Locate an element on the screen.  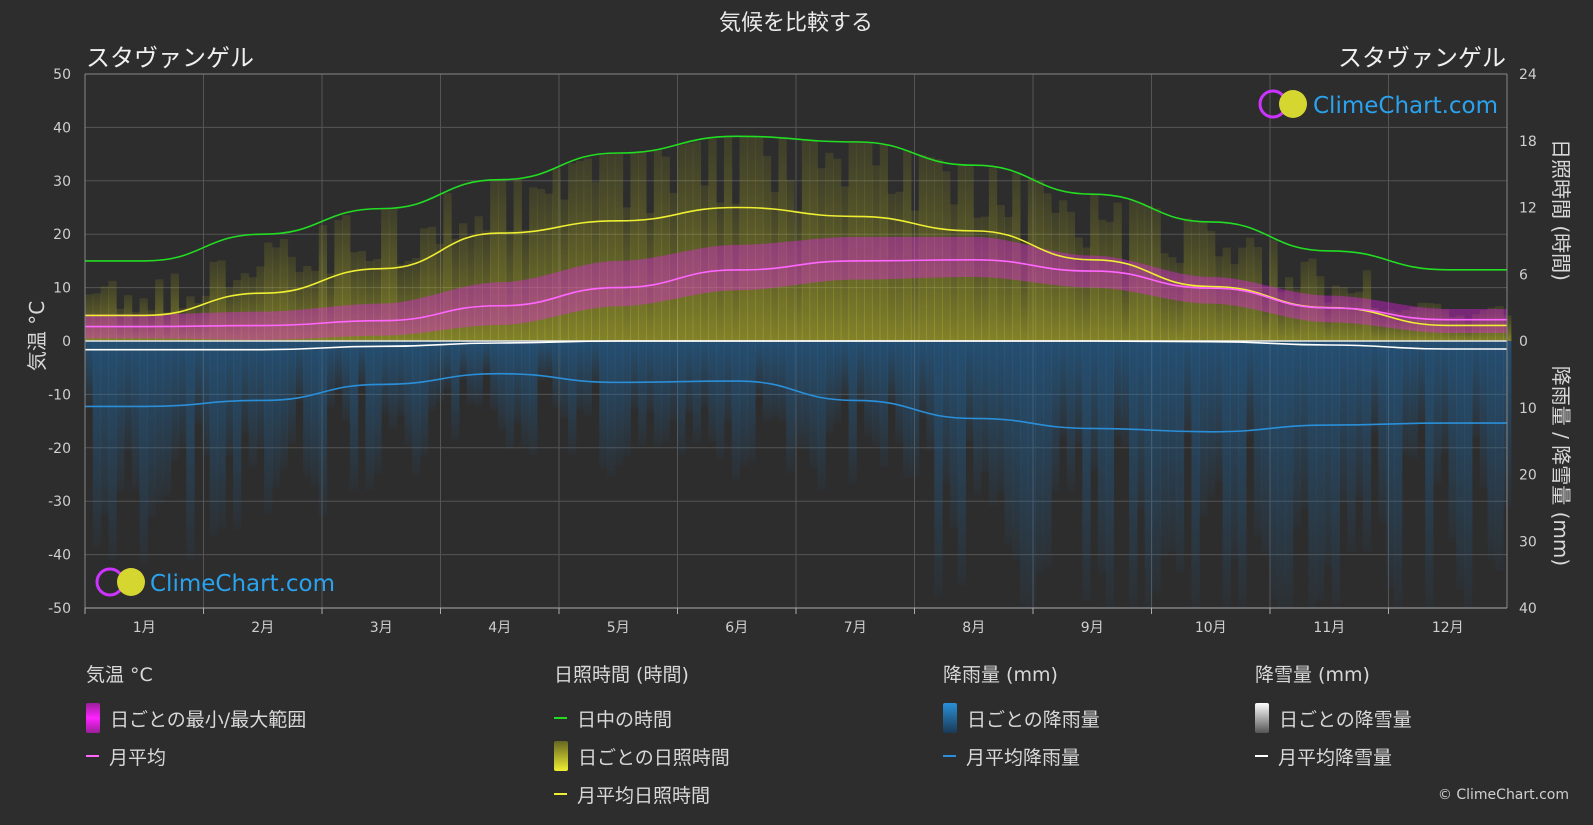
legend-title: 降雪量 (mm) is located at coordinates (1312, 675).